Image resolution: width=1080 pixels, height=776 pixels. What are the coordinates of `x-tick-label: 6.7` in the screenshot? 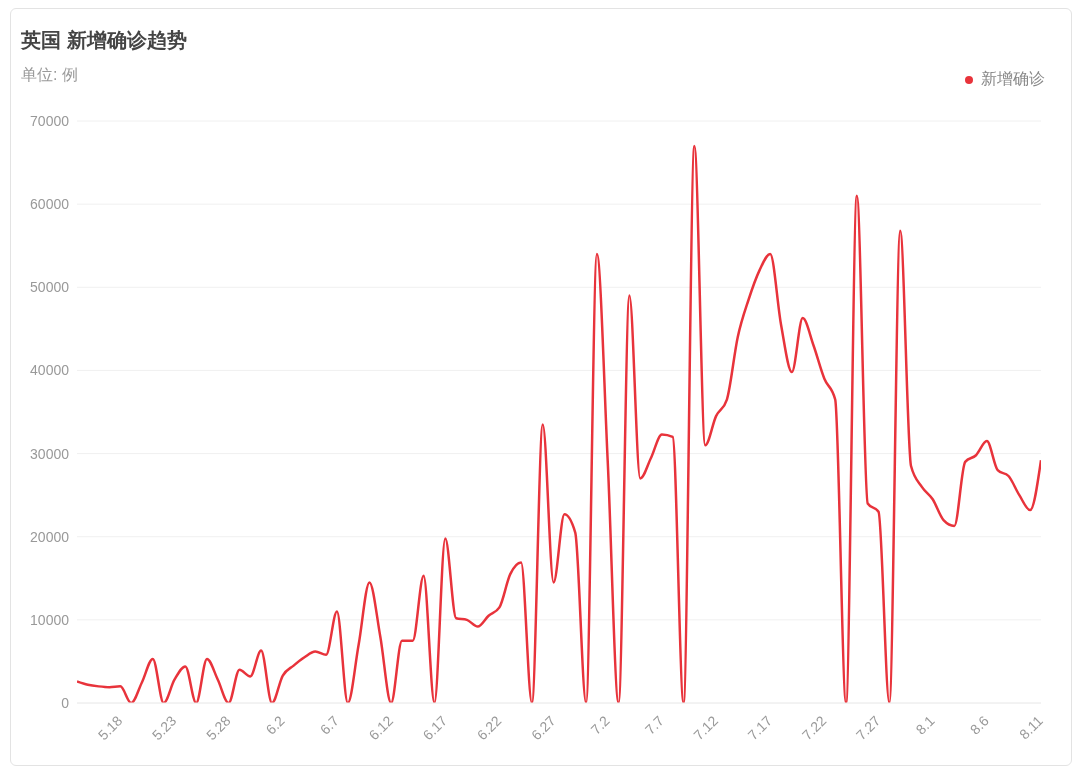 It's located at (329, 725).